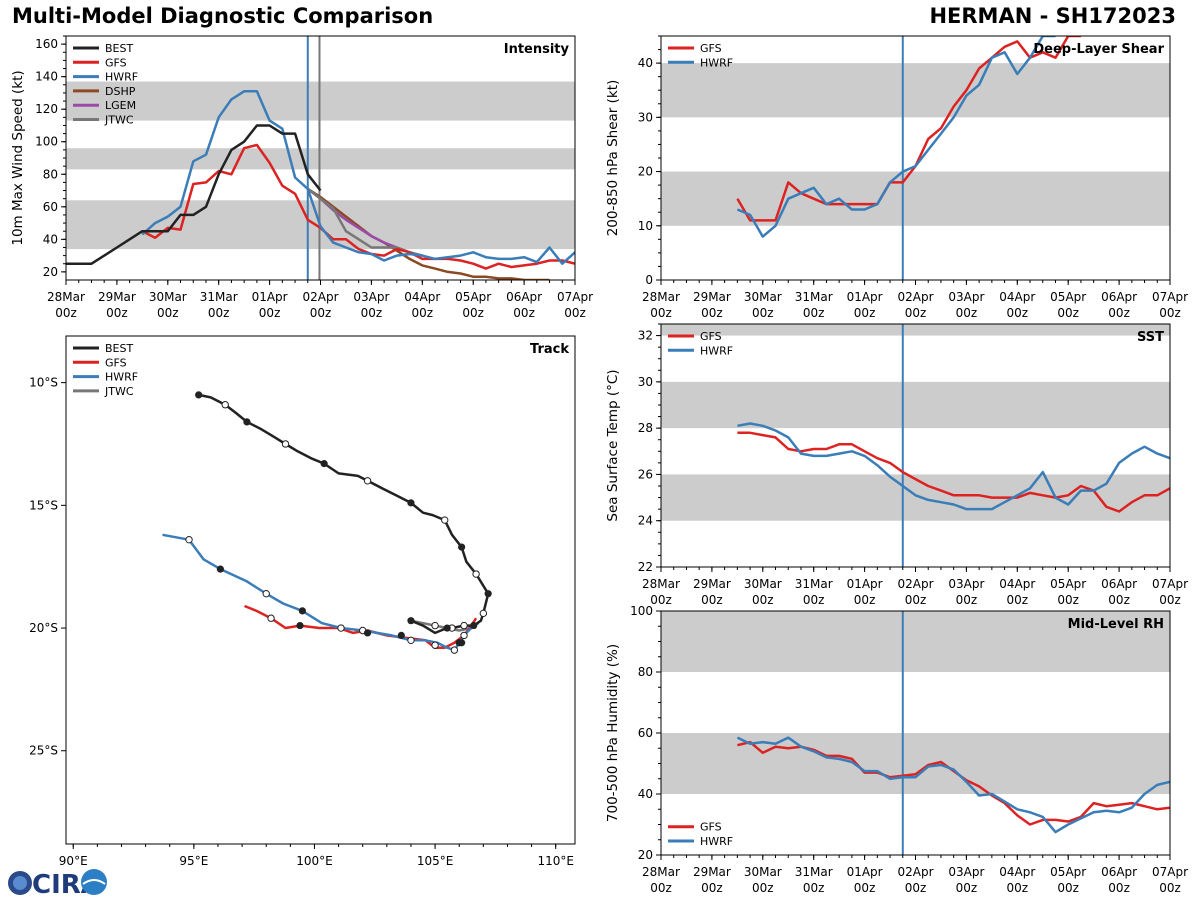  What do you see at coordinates (524, 297) in the screenshot?
I see `intensity-xtick-date: 06Apr` at bounding box center [524, 297].